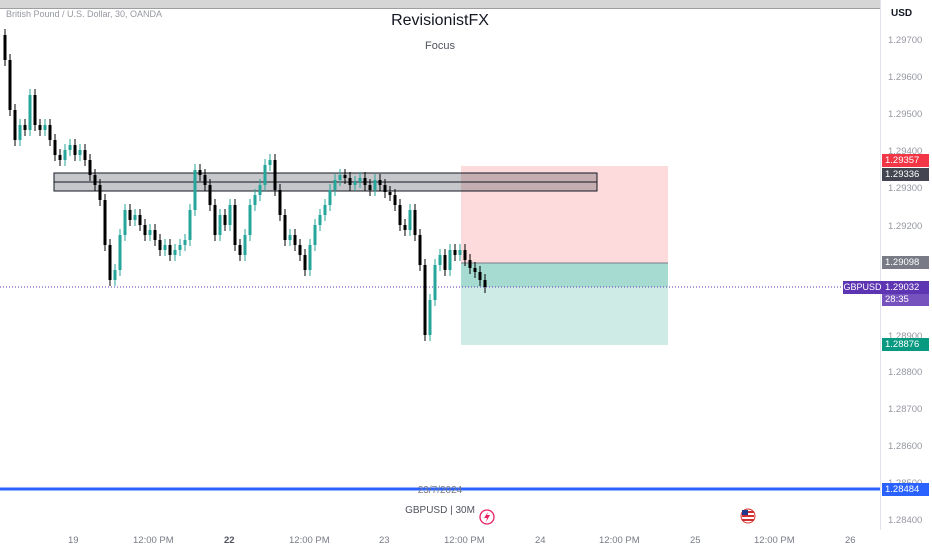  I want to click on price-tick: 1.29300, so click(905, 188).